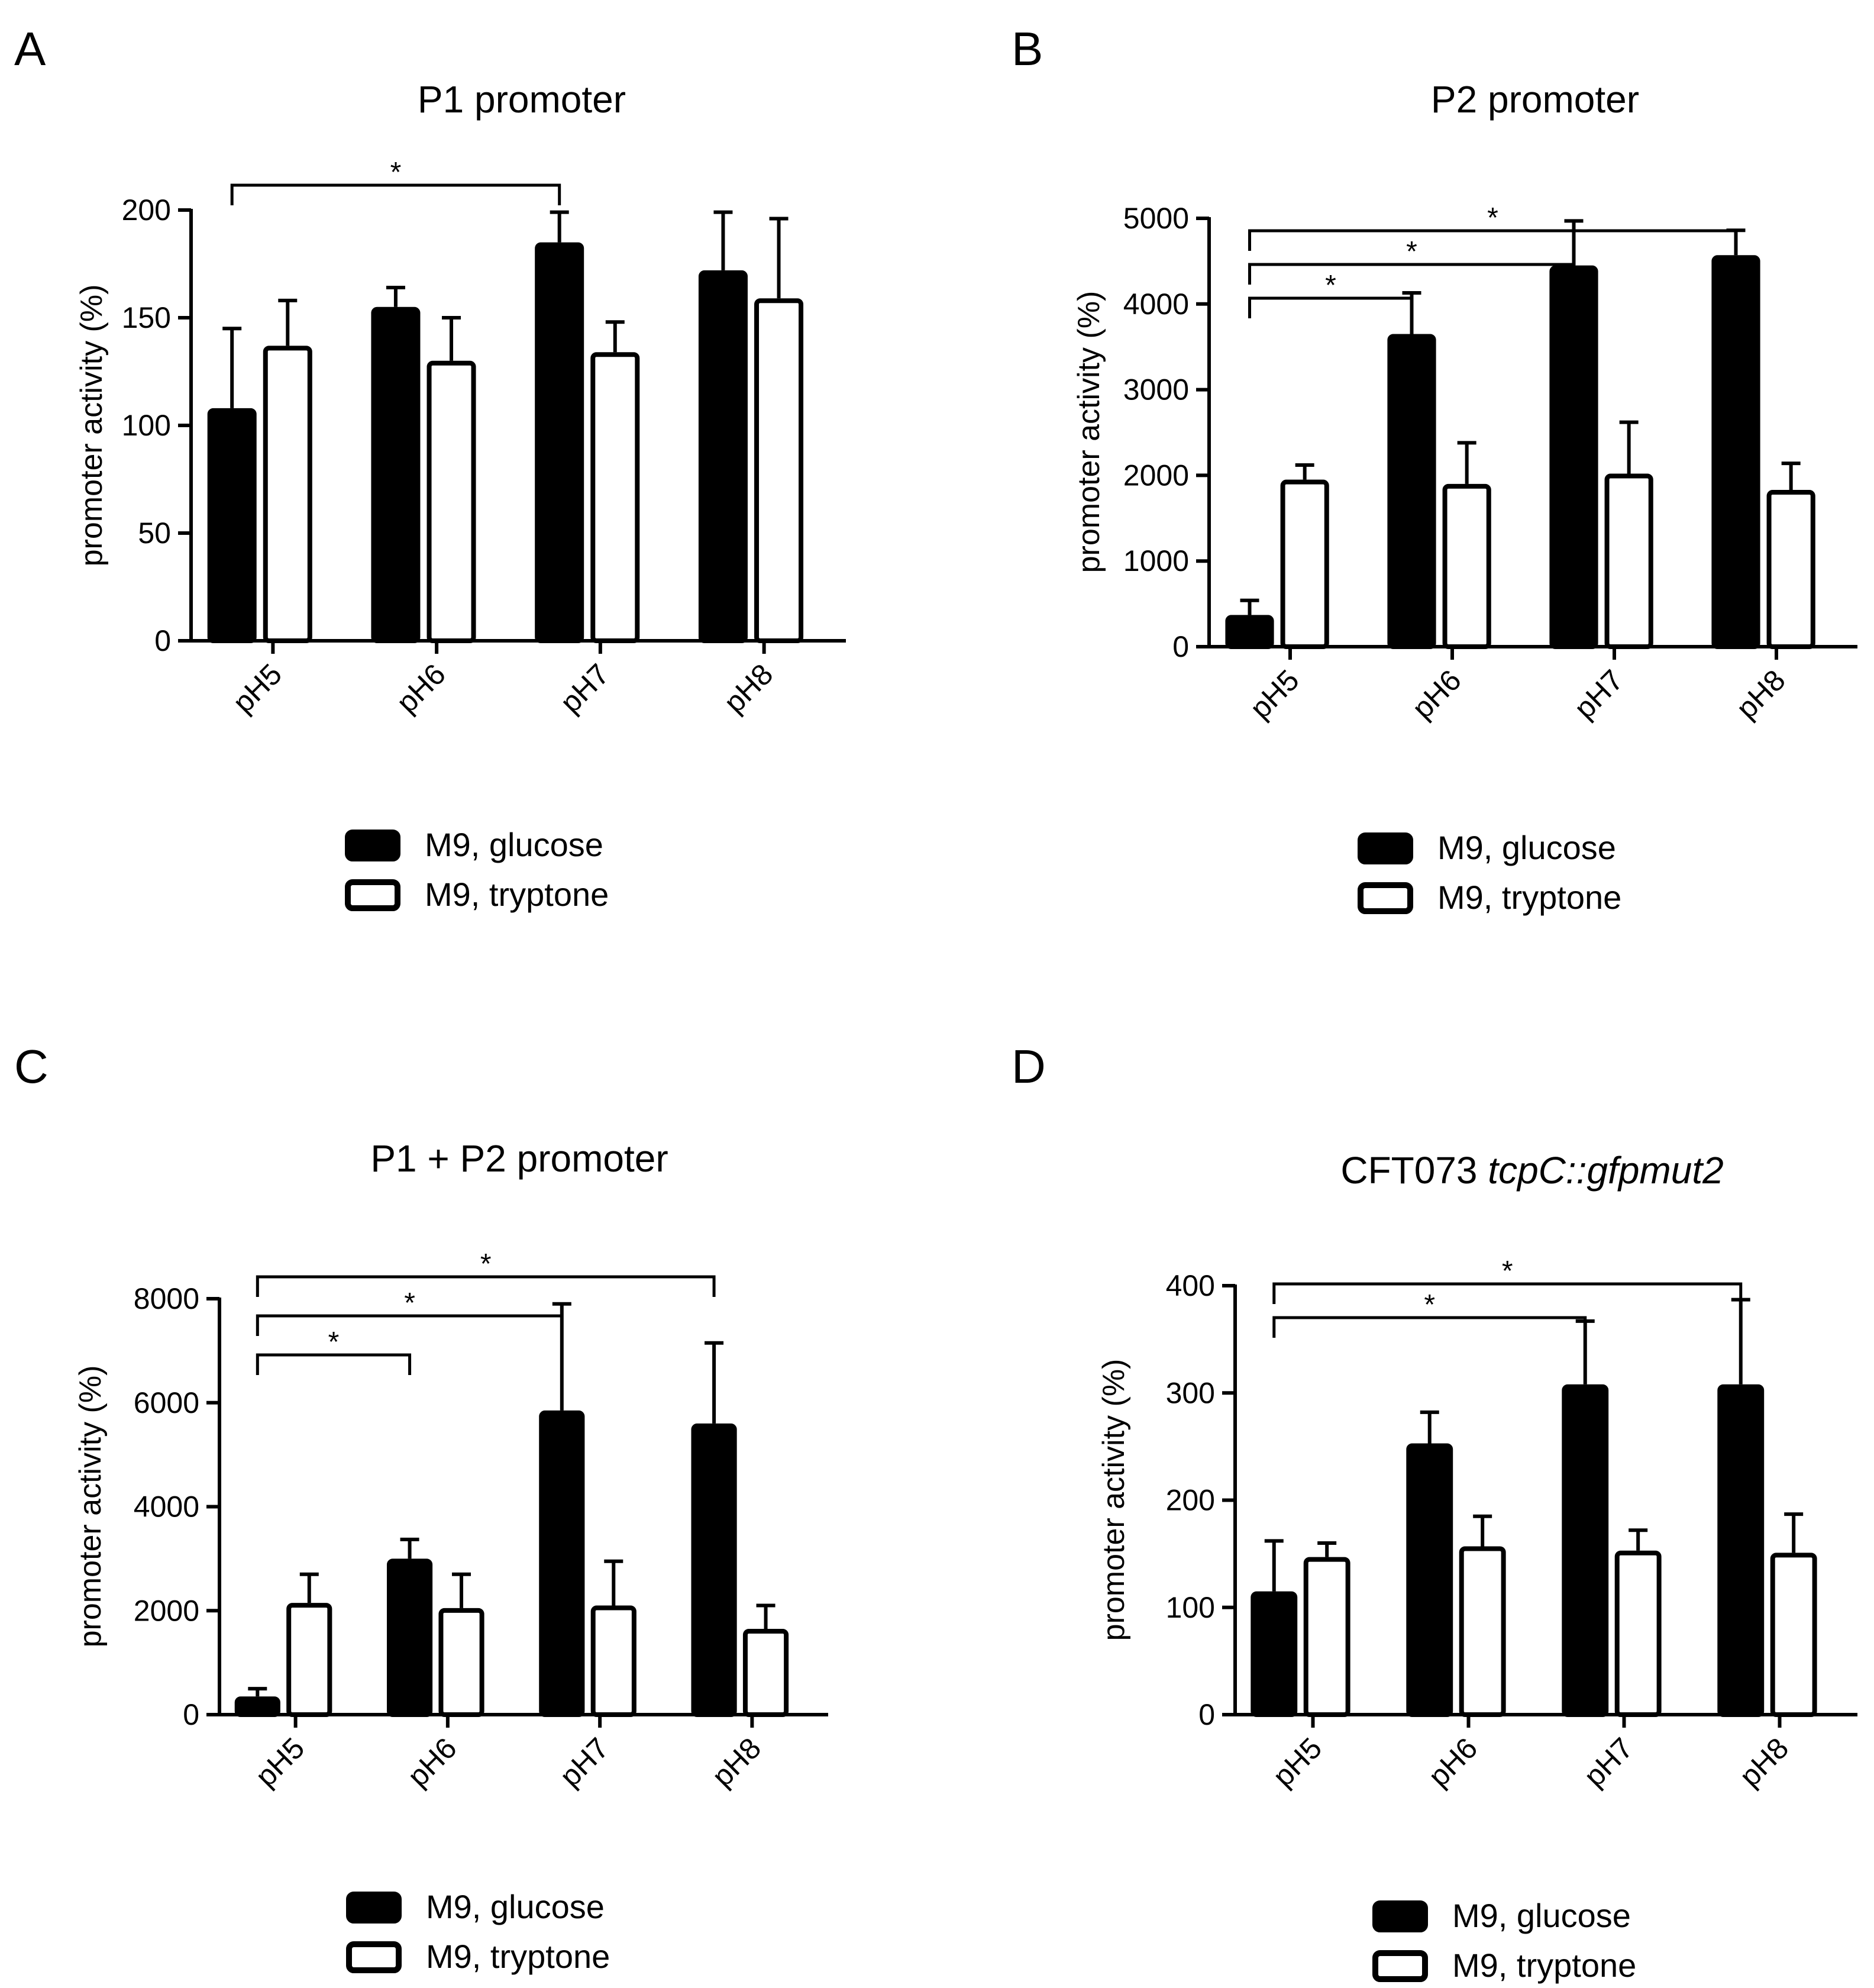  I want to click on chart-title: CFT073 tcpC::gfpmut2, so click(1531, 1170).